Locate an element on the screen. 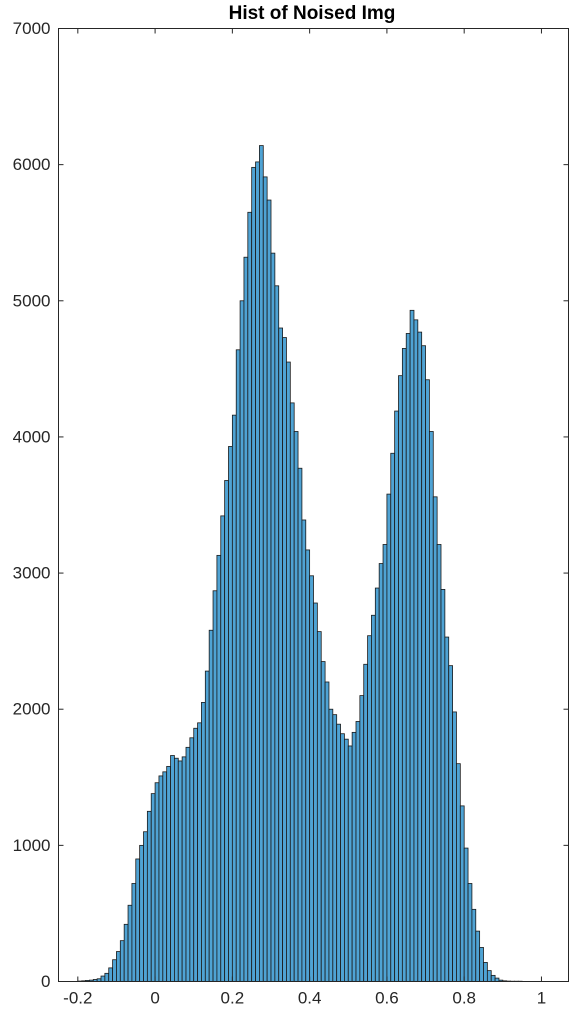  x-tick-label: 0 is located at coordinates (154, 998).